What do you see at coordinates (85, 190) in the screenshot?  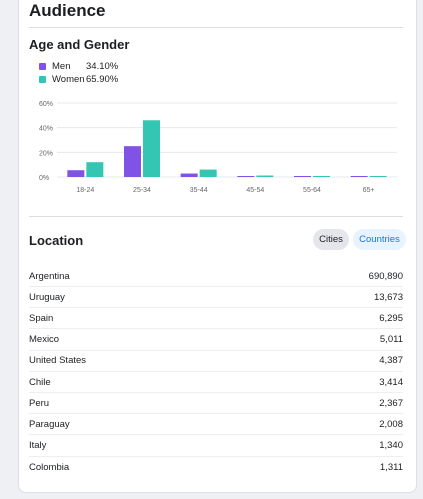 I see `x-tick-label: 18-24` at bounding box center [85, 190].